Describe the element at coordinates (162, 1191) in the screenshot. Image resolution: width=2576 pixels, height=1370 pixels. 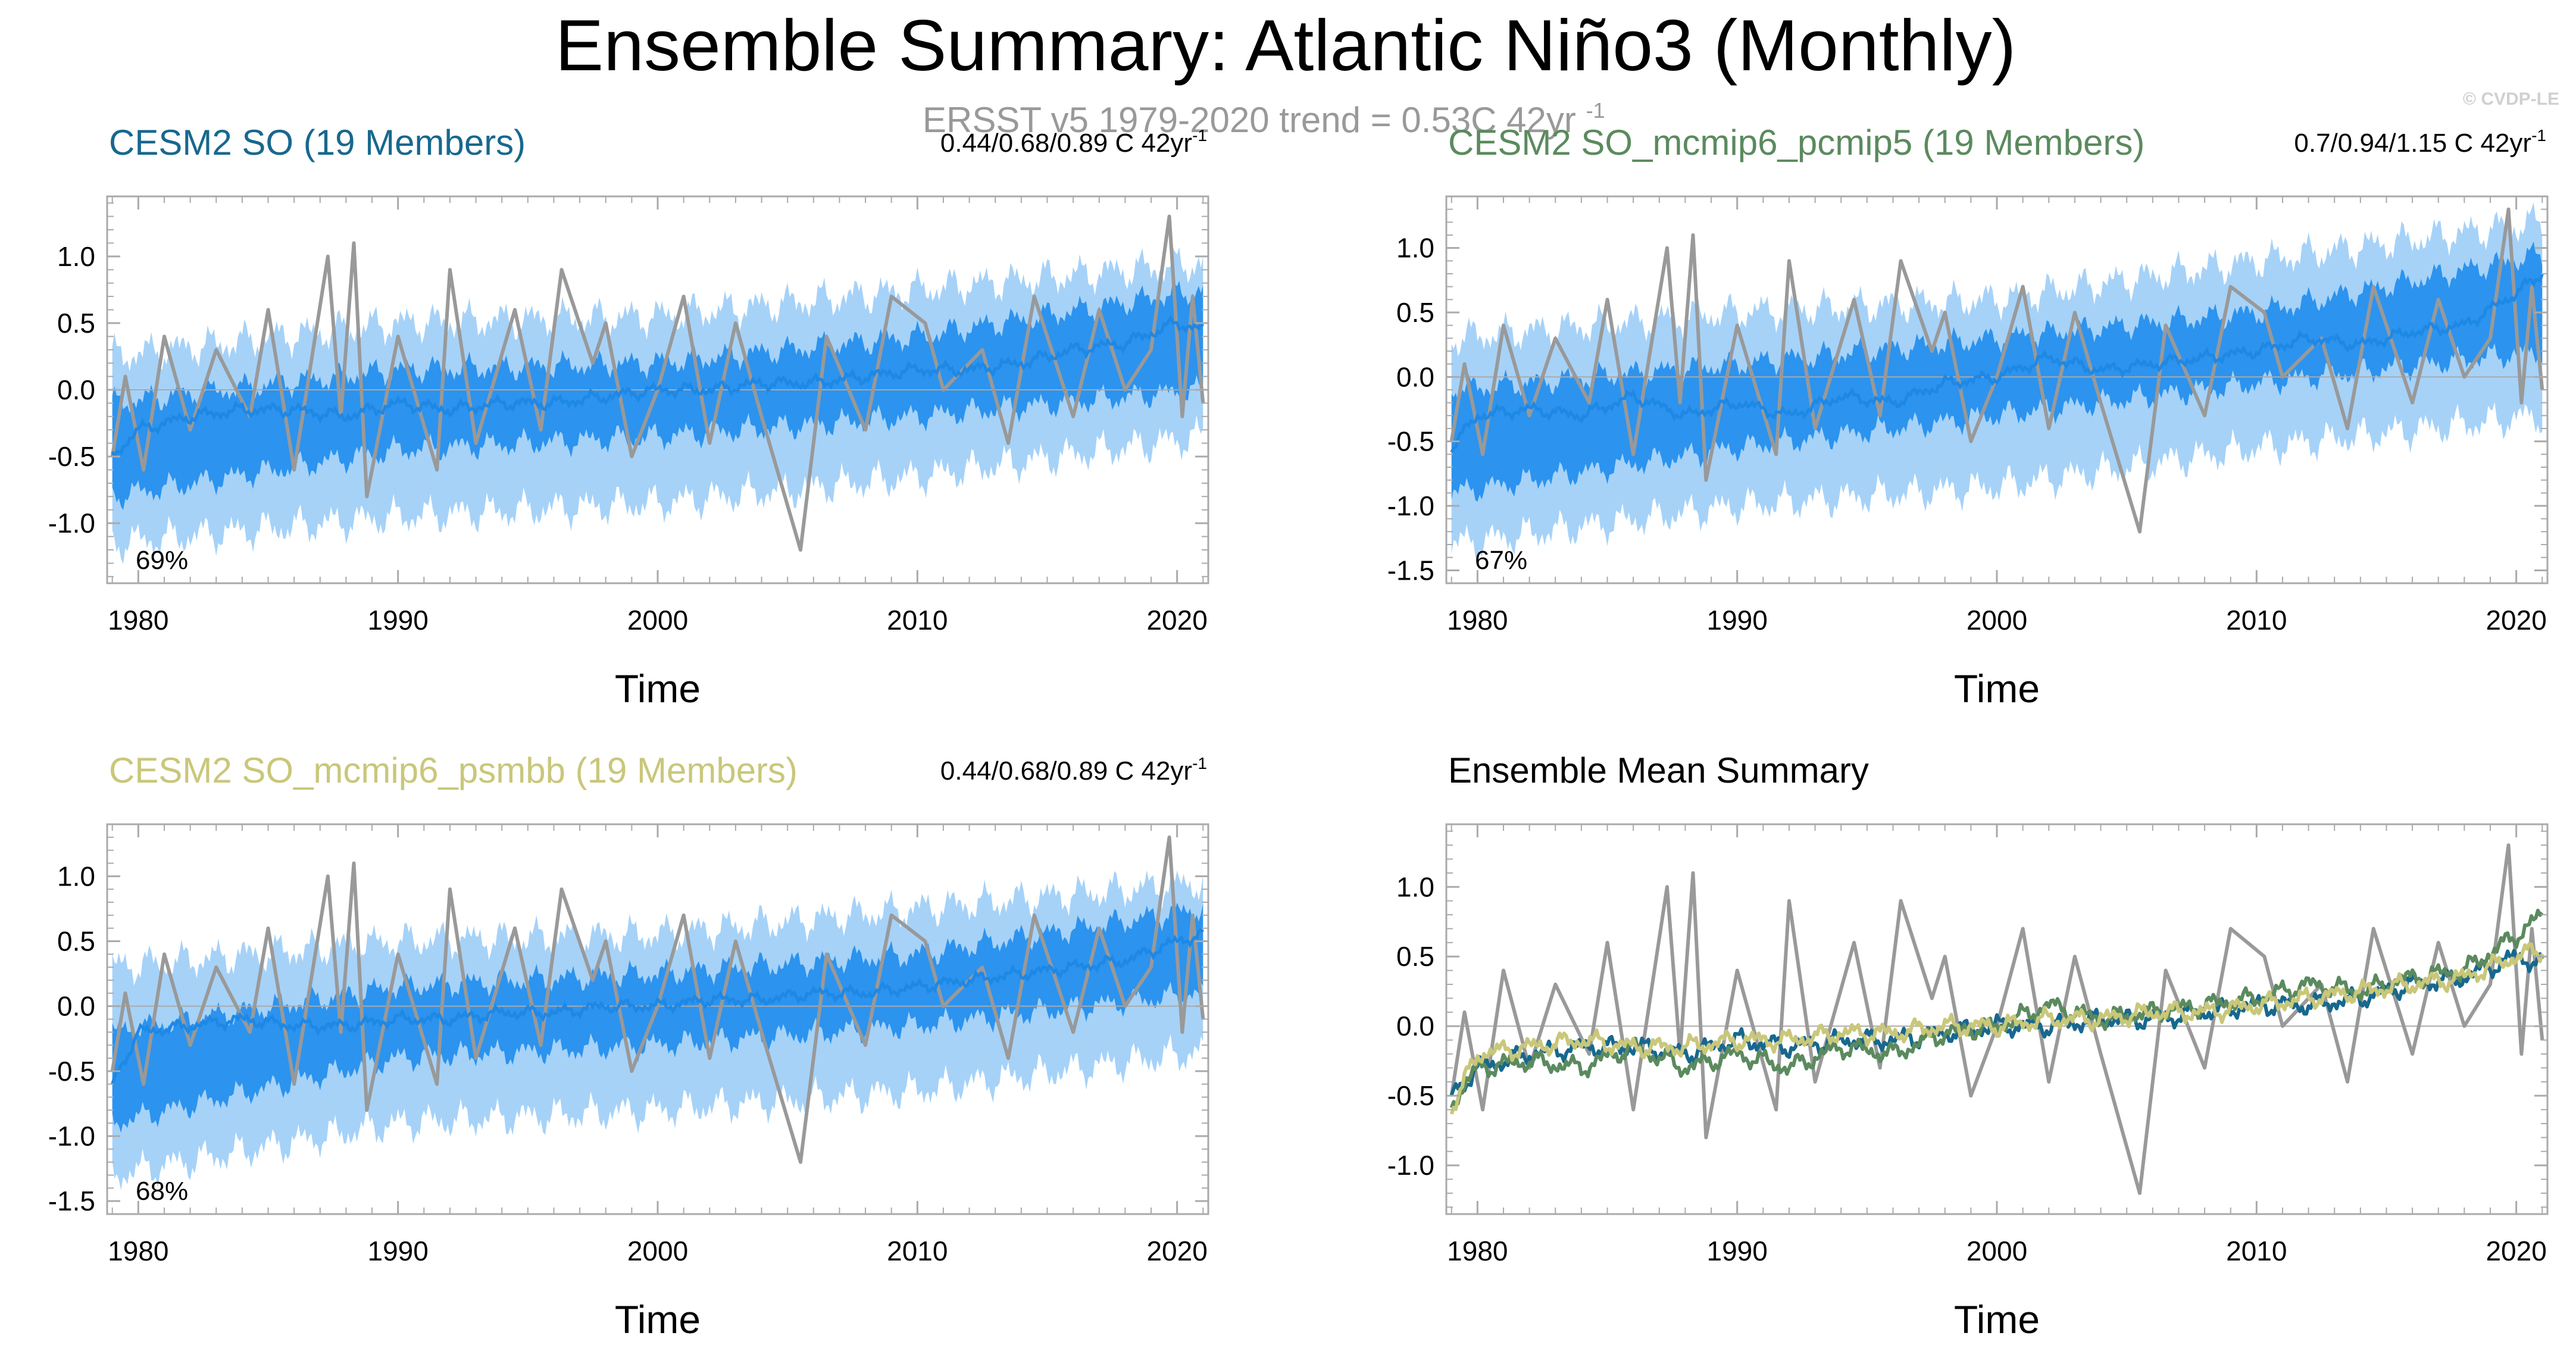
I see `percent-label: 68%` at that location.